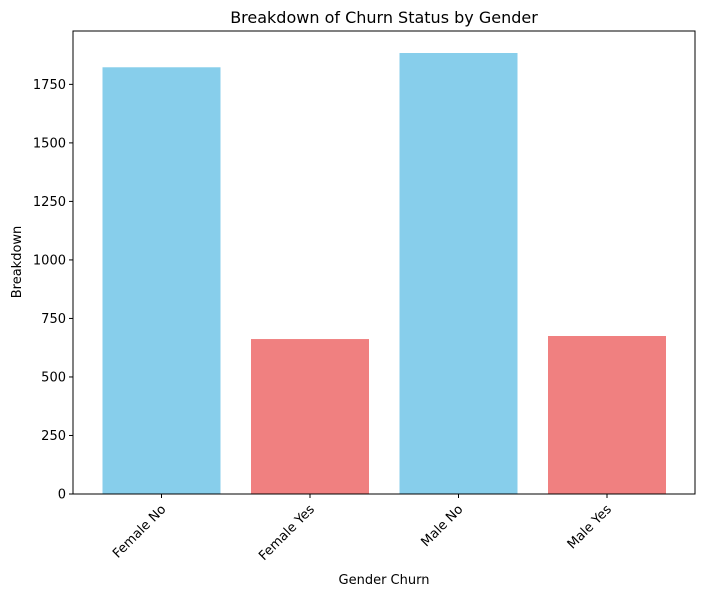 The width and height of the screenshot is (704, 597). I want to click on bar-female-no, so click(161, 280).